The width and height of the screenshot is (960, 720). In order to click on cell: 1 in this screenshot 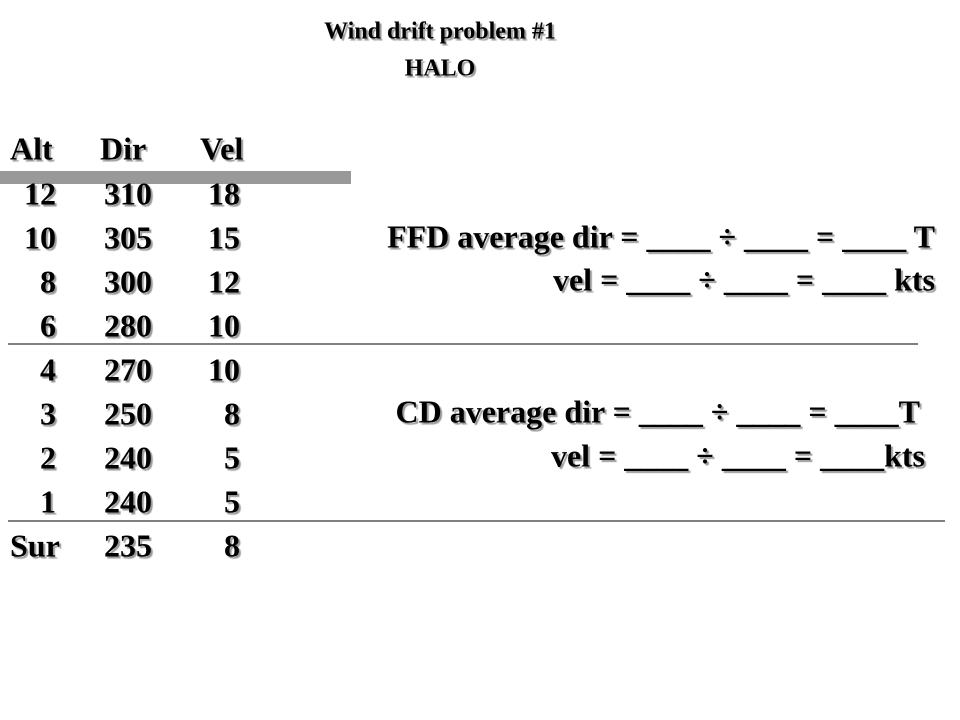, I will do `click(48, 501)`.